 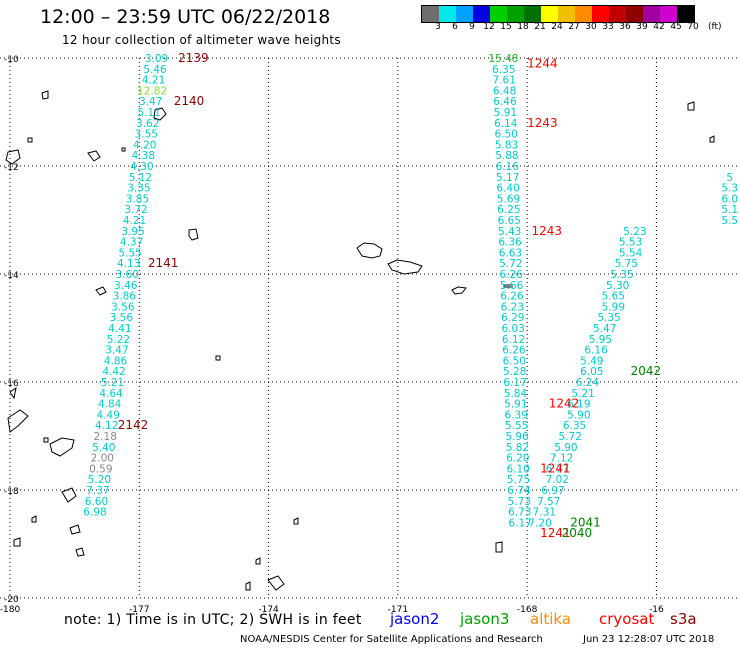 I want to click on wave-height-value: 3.86, so click(x=125, y=297).